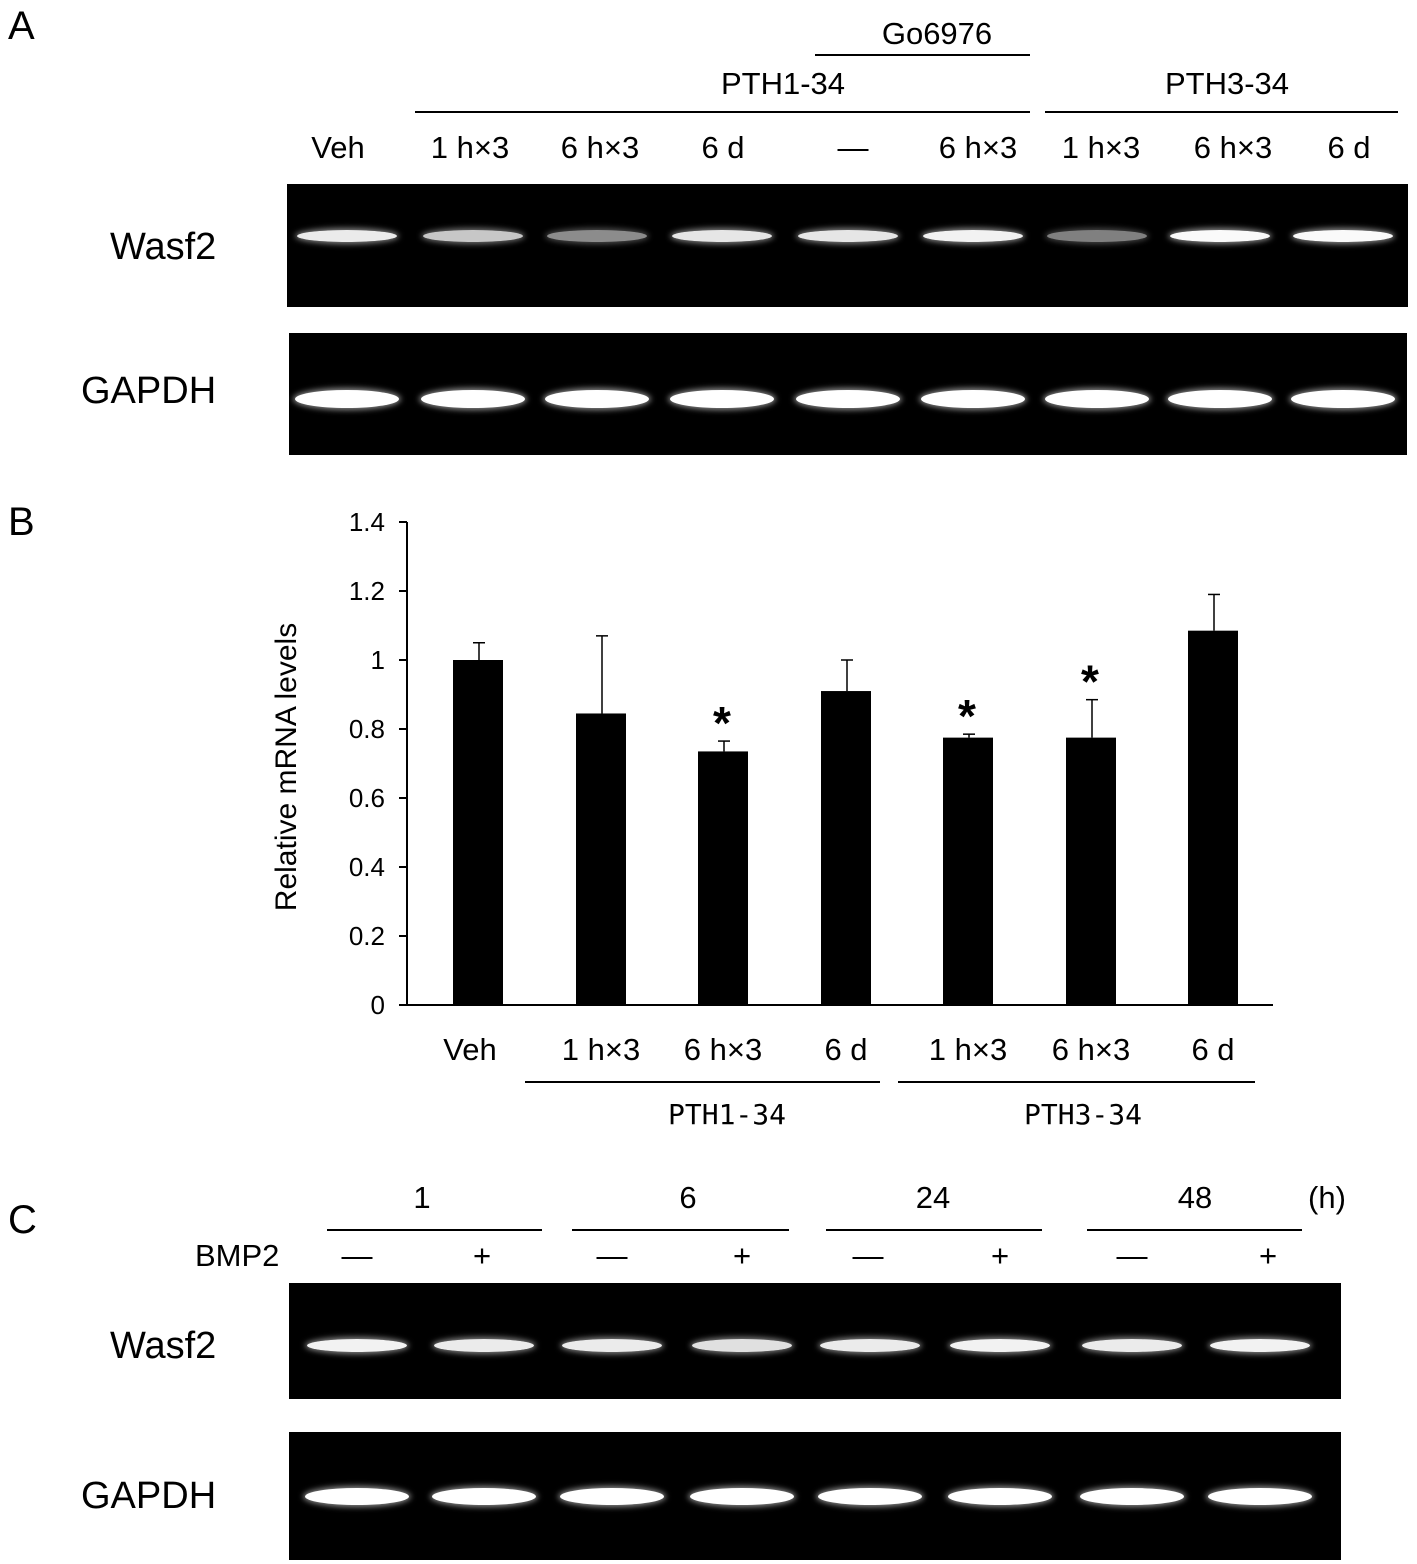 This screenshot has width=1417, height=1564. What do you see at coordinates (688, 1197) in the screenshot?
I see `time-label-1: 6` at bounding box center [688, 1197].